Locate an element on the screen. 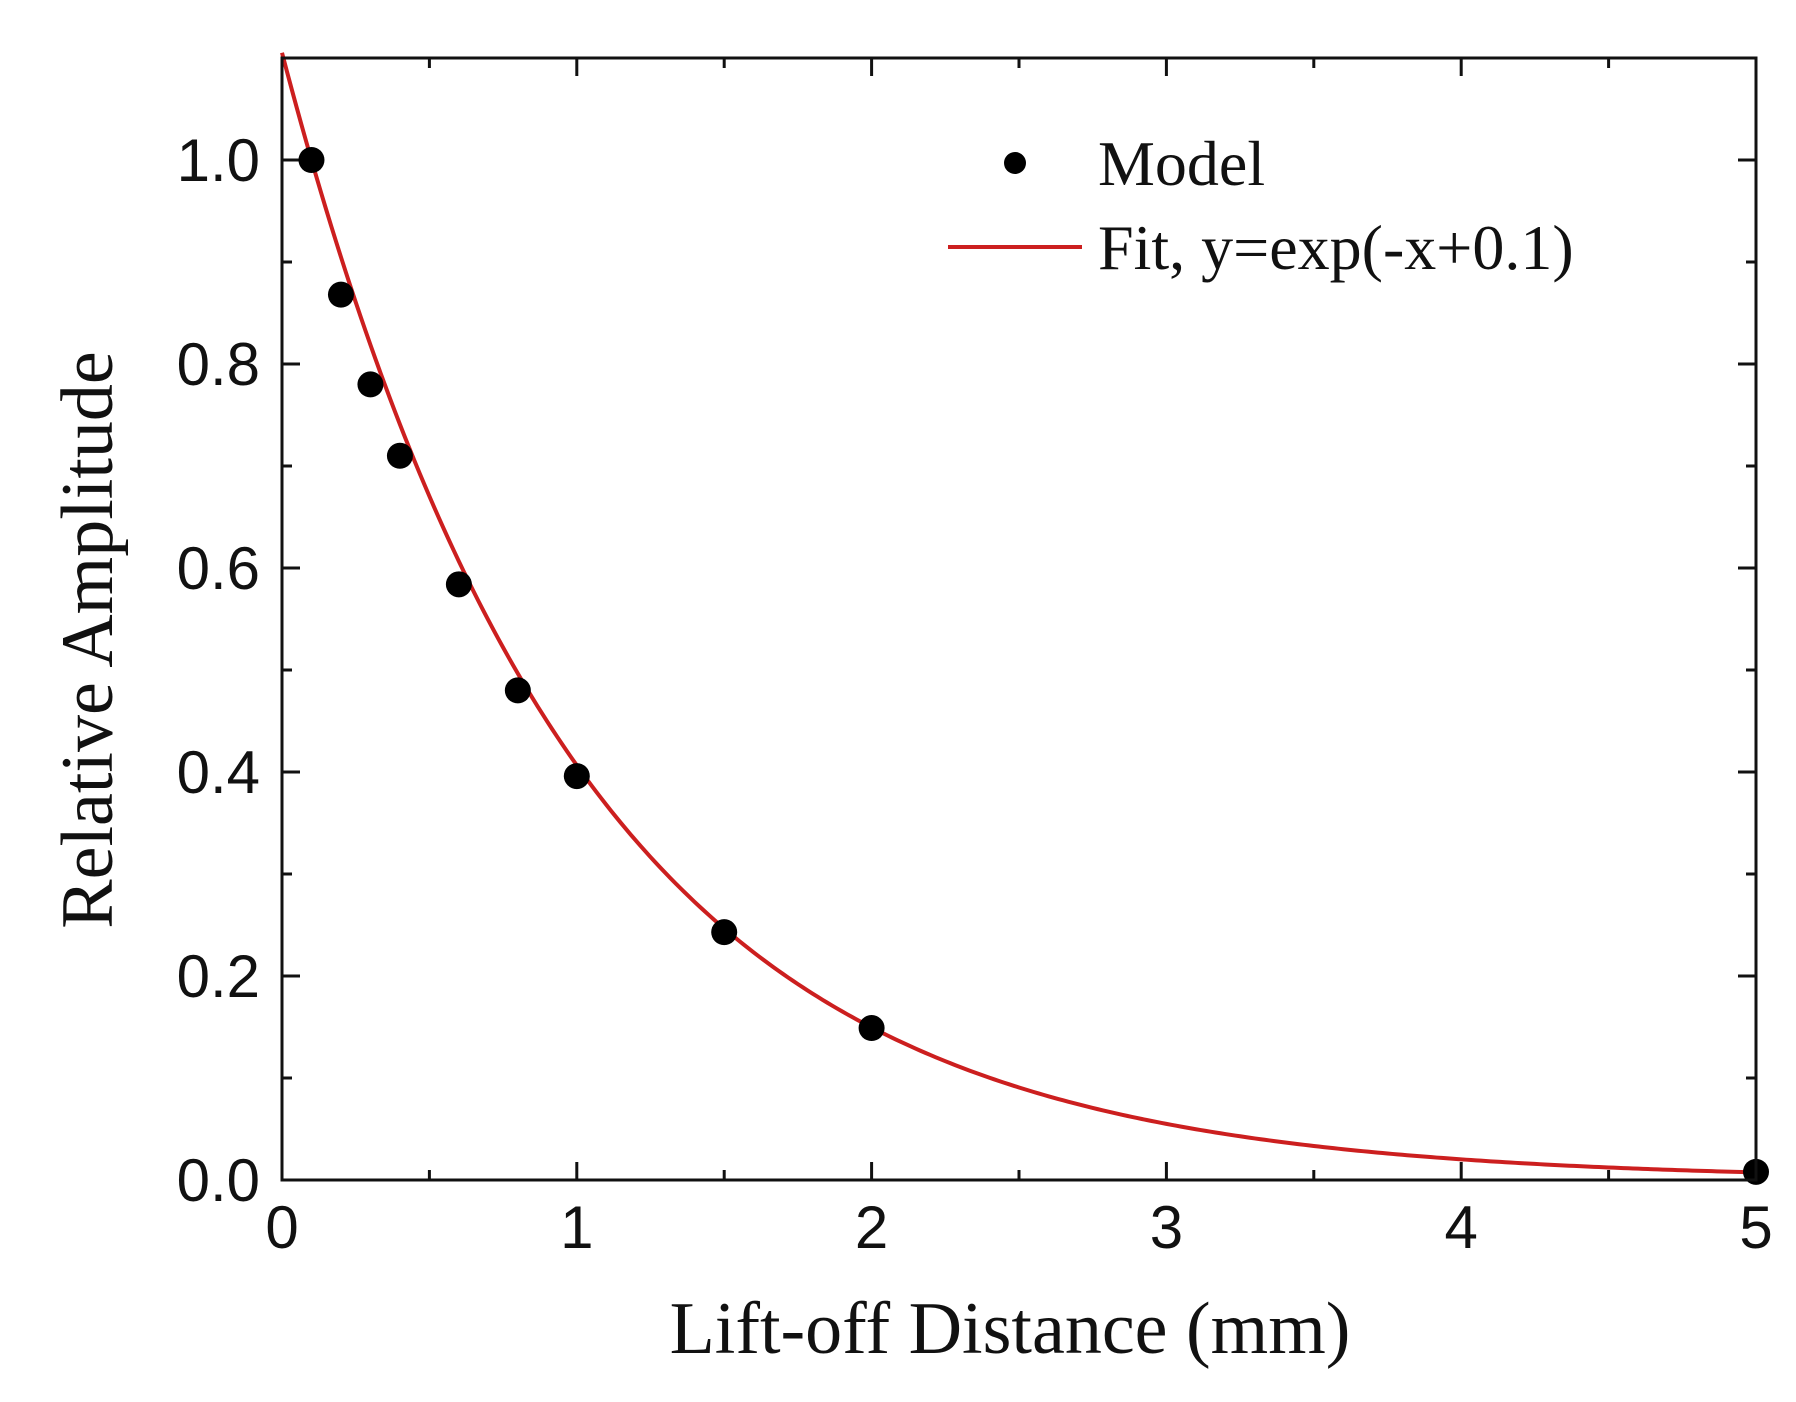 The width and height of the screenshot is (1796, 1402). y-tick-label: 0.2 is located at coordinates (218, 976).